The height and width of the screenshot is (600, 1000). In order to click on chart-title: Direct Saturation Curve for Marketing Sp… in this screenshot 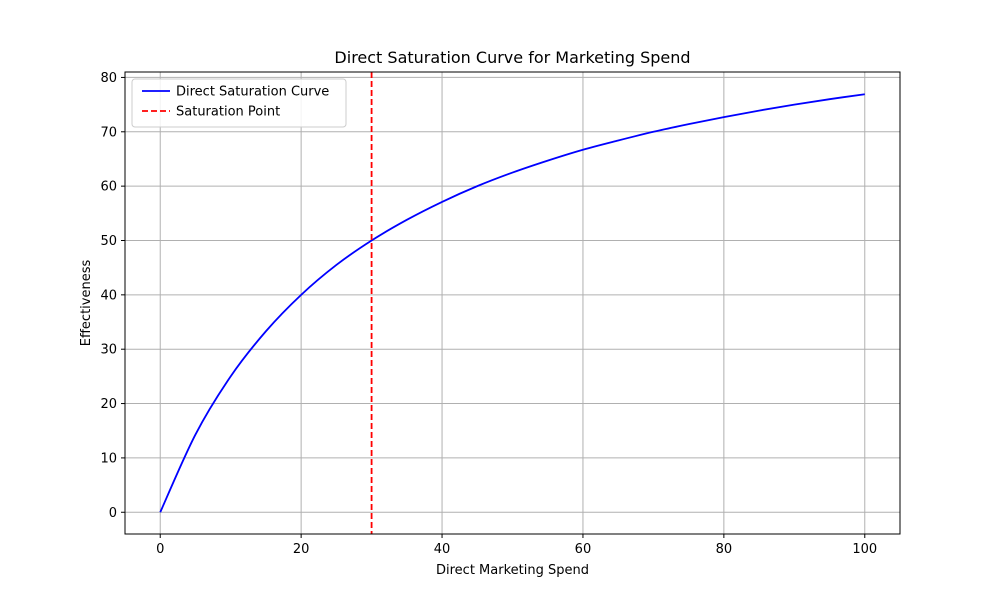, I will do `click(512, 57)`.